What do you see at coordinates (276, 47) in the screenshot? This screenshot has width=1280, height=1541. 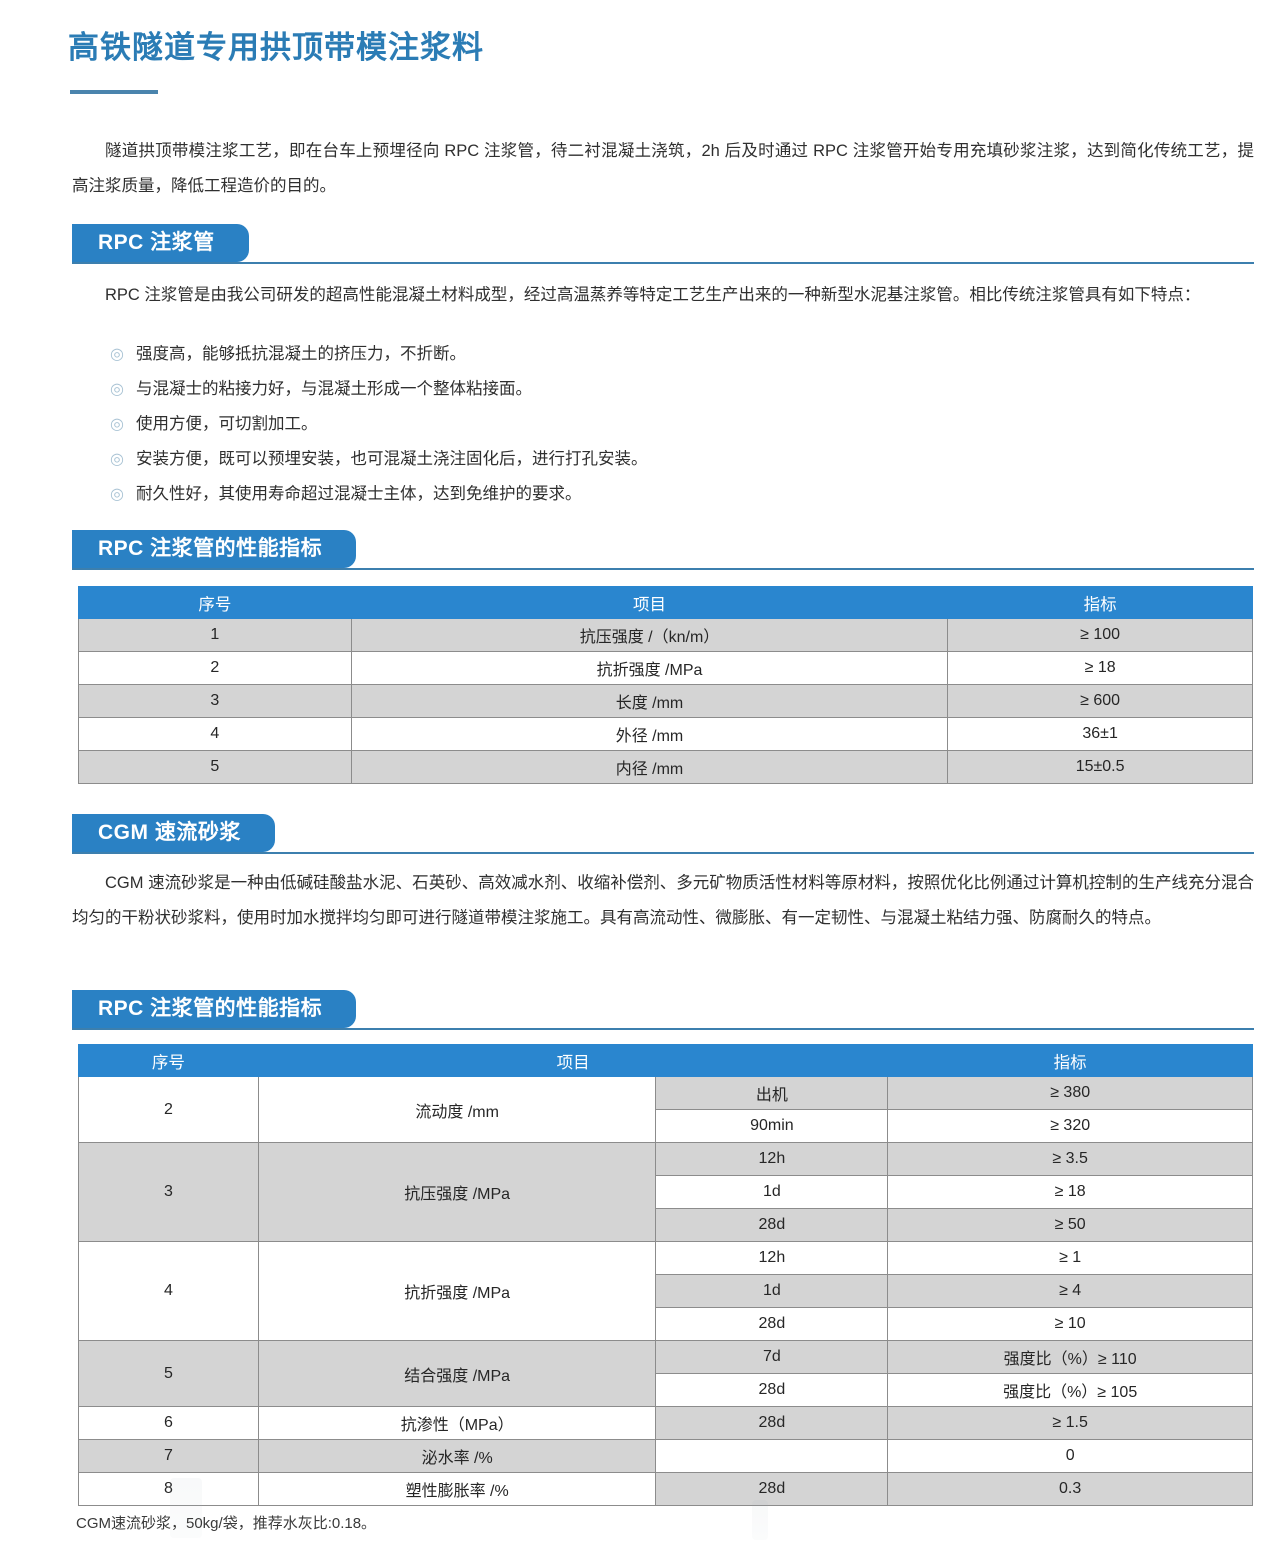 I see `page-title: 高铁隧道专用拱顶带模注浆料` at bounding box center [276, 47].